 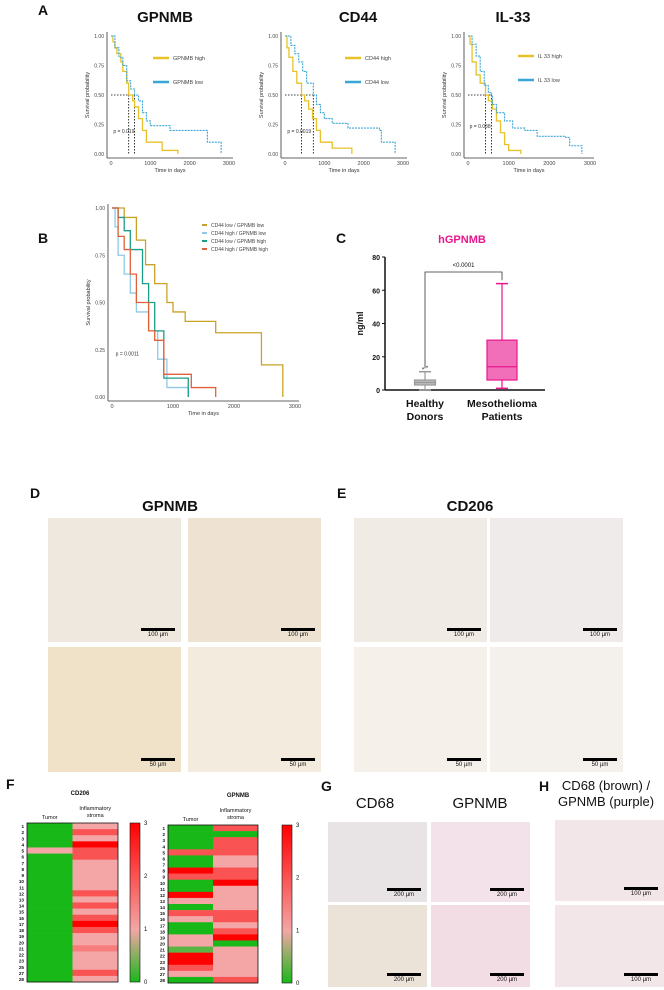 I want to click on colorbar, so click(x=287, y=904).